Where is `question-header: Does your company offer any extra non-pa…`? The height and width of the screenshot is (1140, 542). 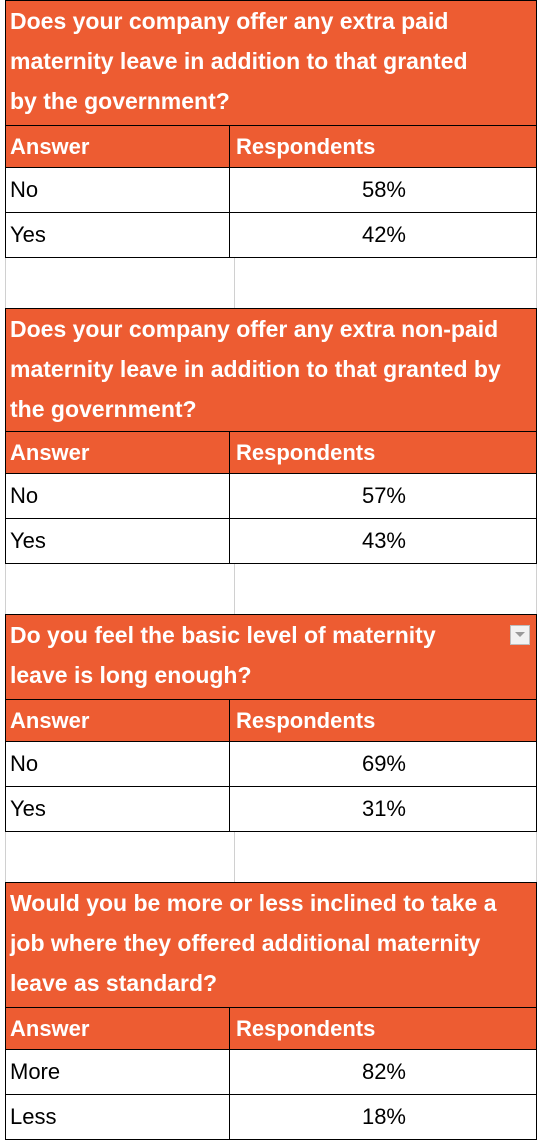 question-header: Does your company offer any extra non-pa… is located at coordinates (271, 370).